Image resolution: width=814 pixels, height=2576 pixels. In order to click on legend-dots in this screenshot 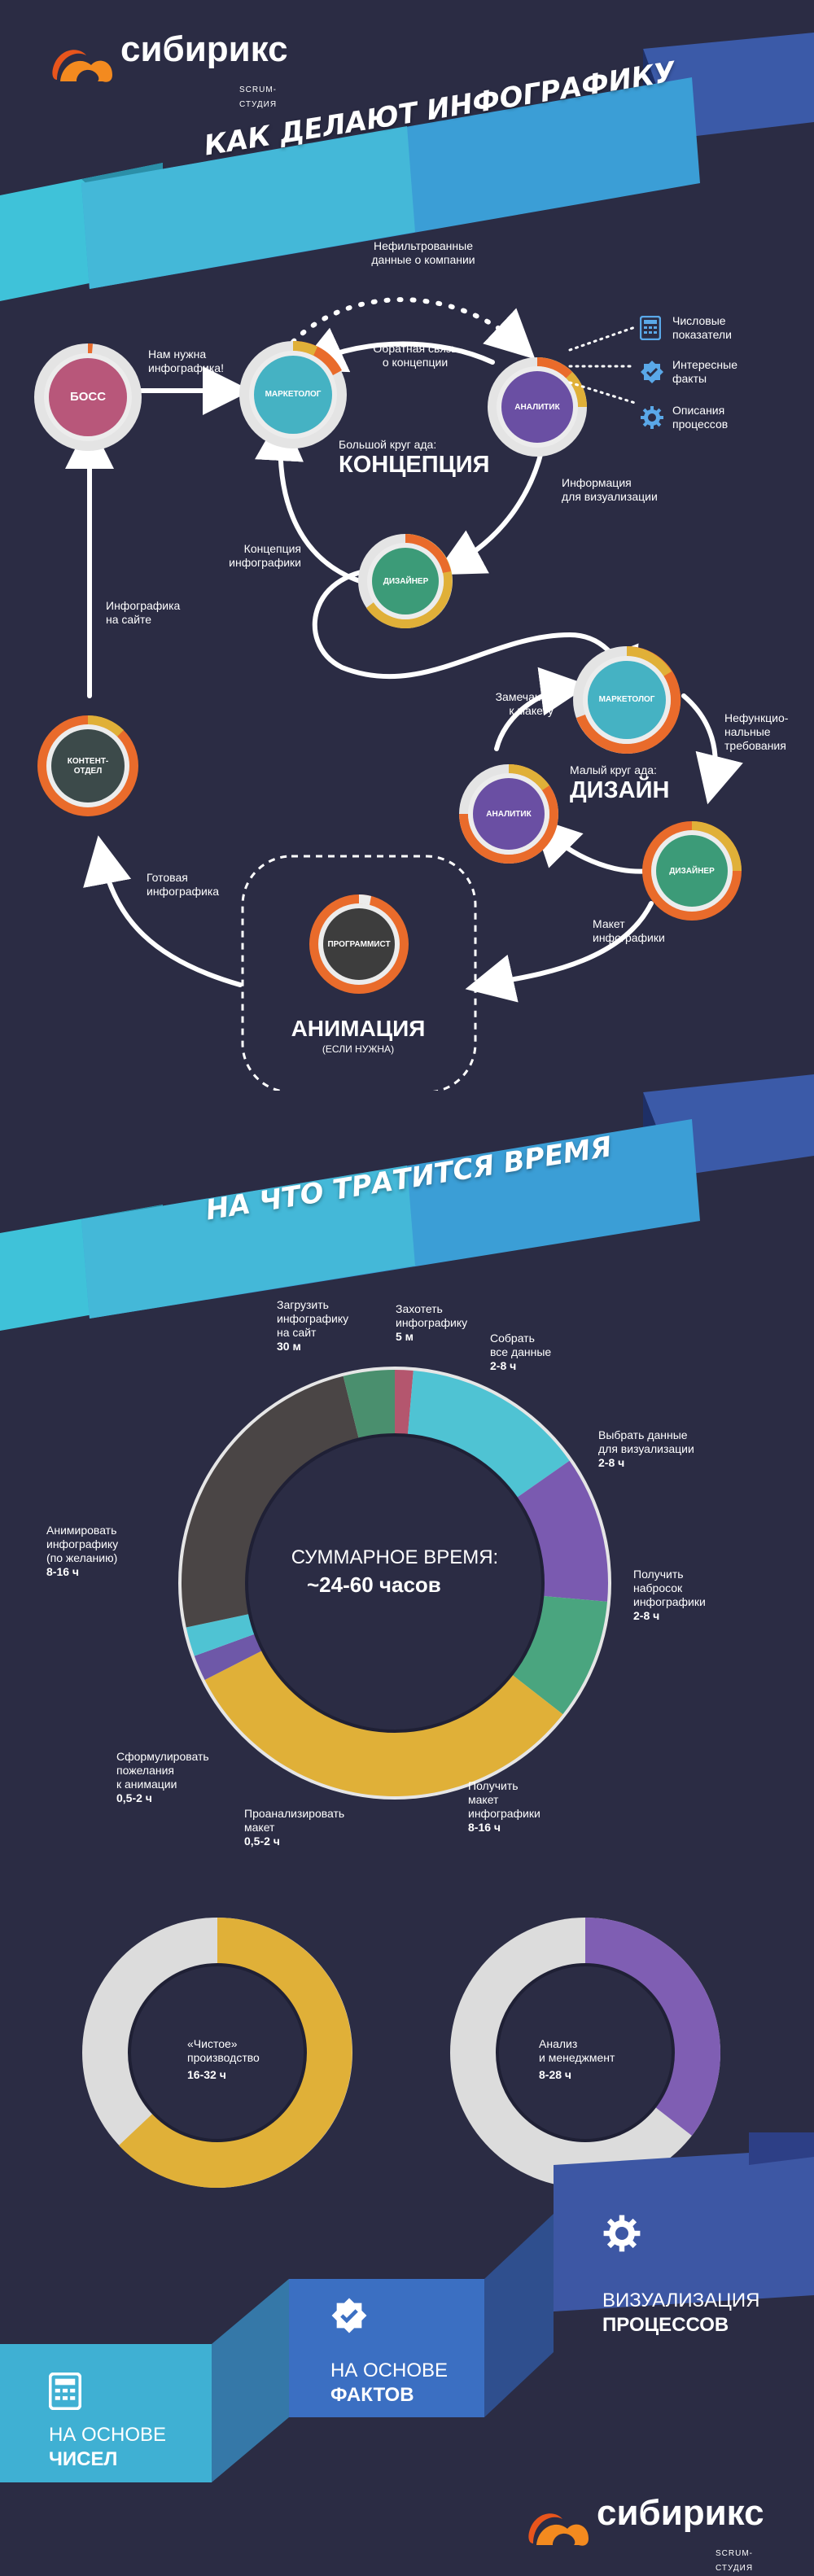, I will do `click(602, 365)`.